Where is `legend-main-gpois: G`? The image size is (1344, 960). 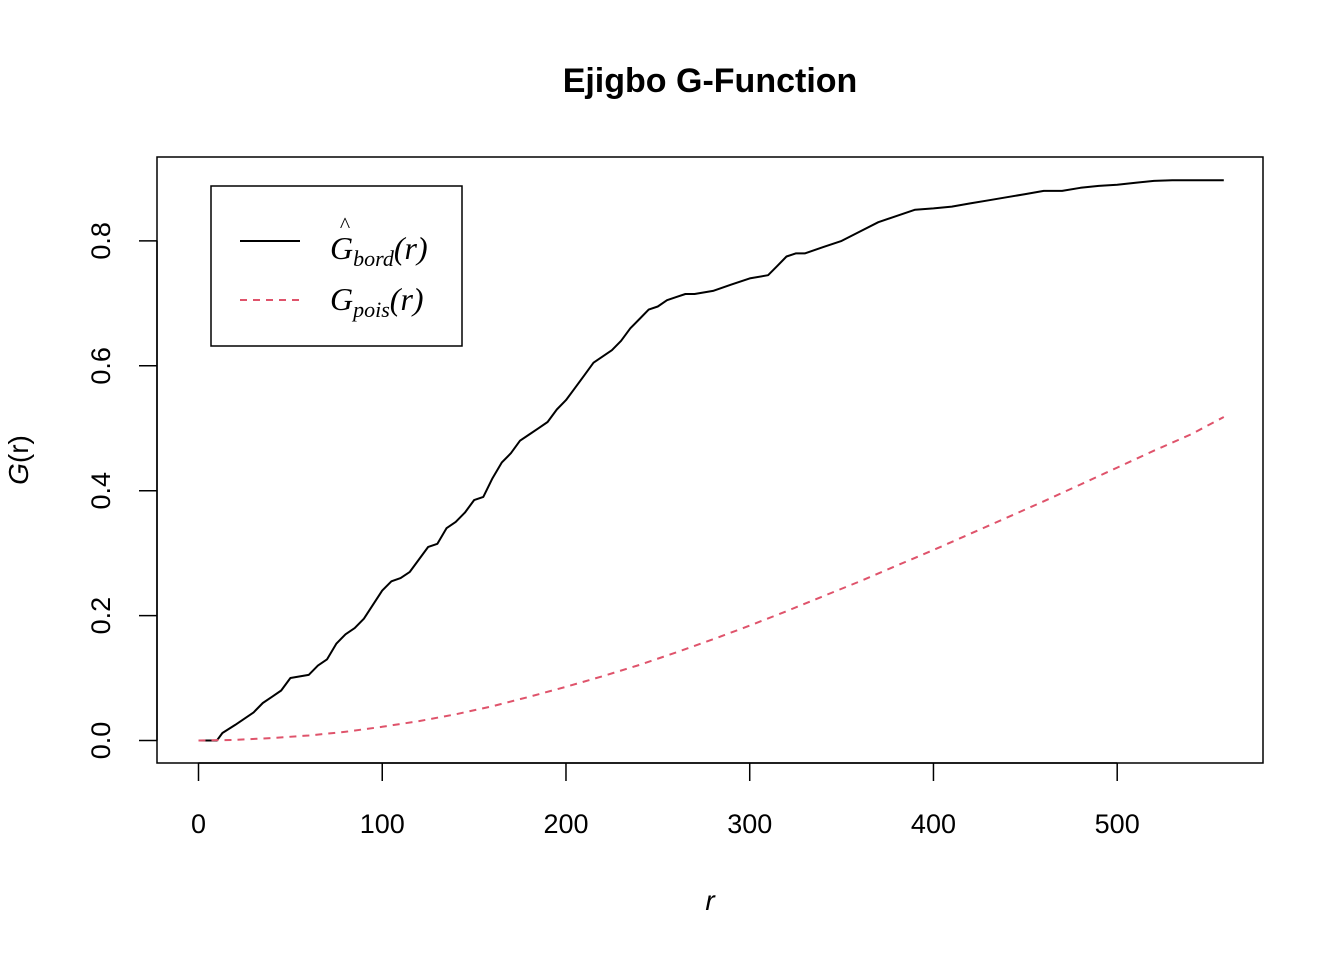
legend-main-gpois: G is located at coordinates (341, 299).